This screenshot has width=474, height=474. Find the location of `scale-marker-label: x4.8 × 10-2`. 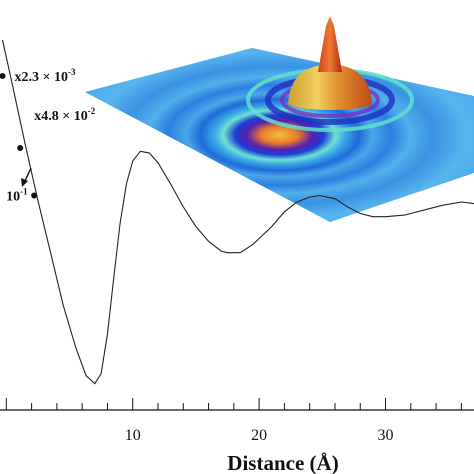

scale-marker-label: x4.8 × 10-2 is located at coordinates (64, 115).